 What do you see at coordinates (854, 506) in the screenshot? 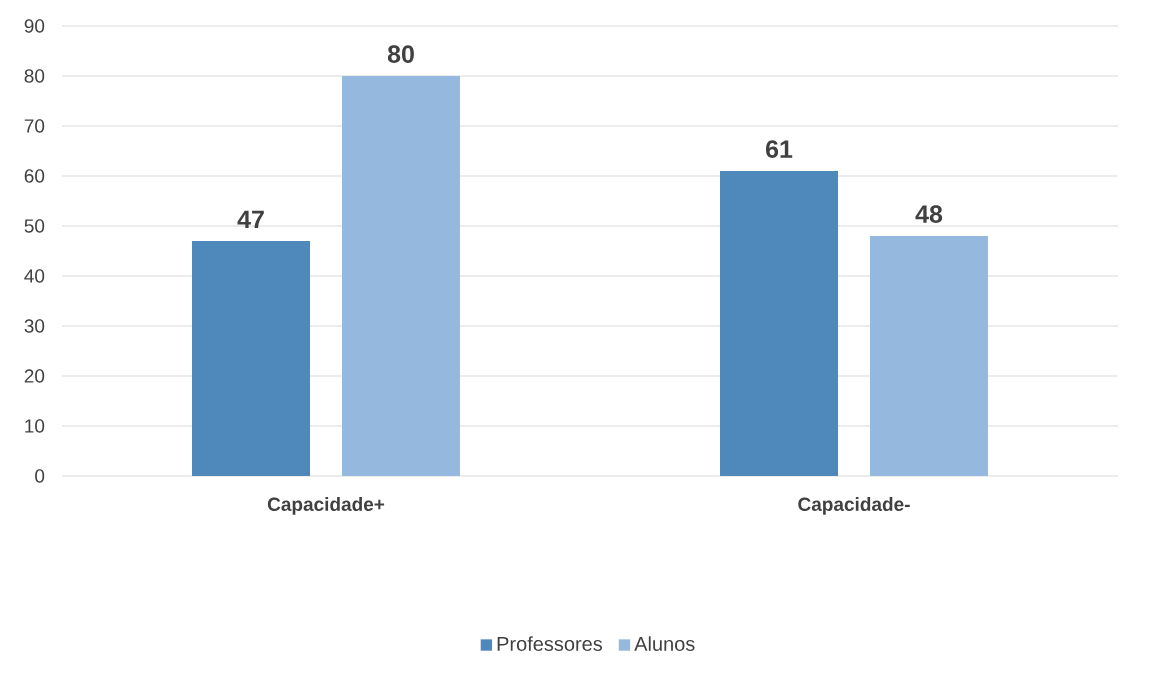
I see `x-tick-label: Capacidade-` at bounding box center [854, 506].